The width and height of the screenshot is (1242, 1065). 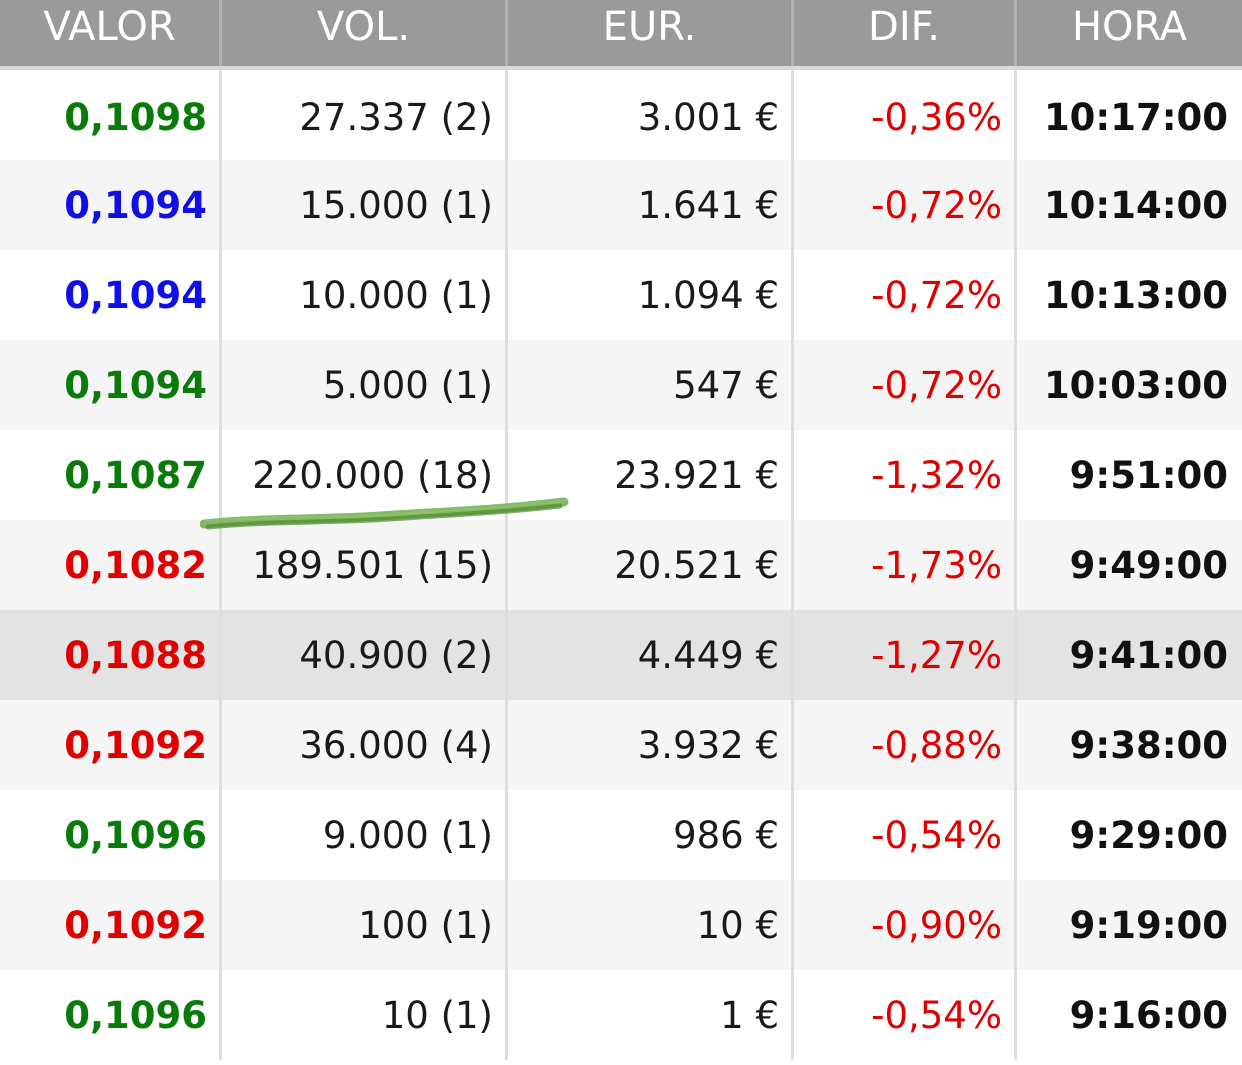 What do you see at coordinates (365, 205) in the screenshot?
I see `cell-vol: 15.000 (1)` at bounding box center [365, 205].